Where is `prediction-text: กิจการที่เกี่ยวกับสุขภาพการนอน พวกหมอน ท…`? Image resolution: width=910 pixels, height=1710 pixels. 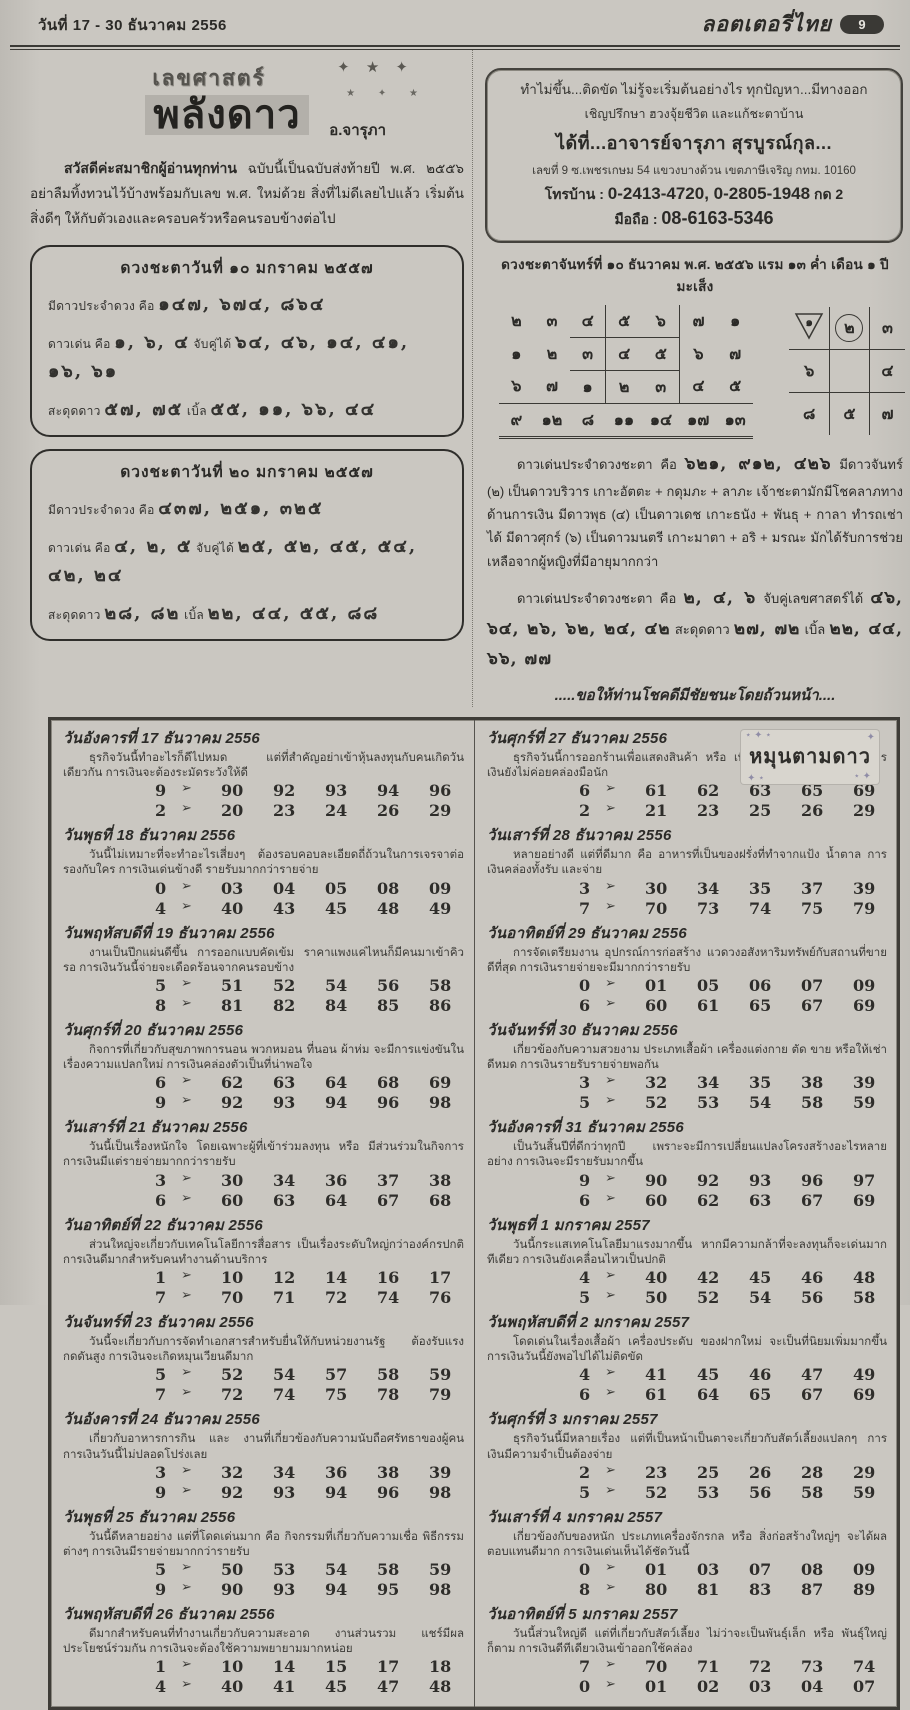 prediction-text: กิจการที่เกี่ยวกับสุขภาพการนอน พวกหมอน ท… is located at coordinates (263, 1057).